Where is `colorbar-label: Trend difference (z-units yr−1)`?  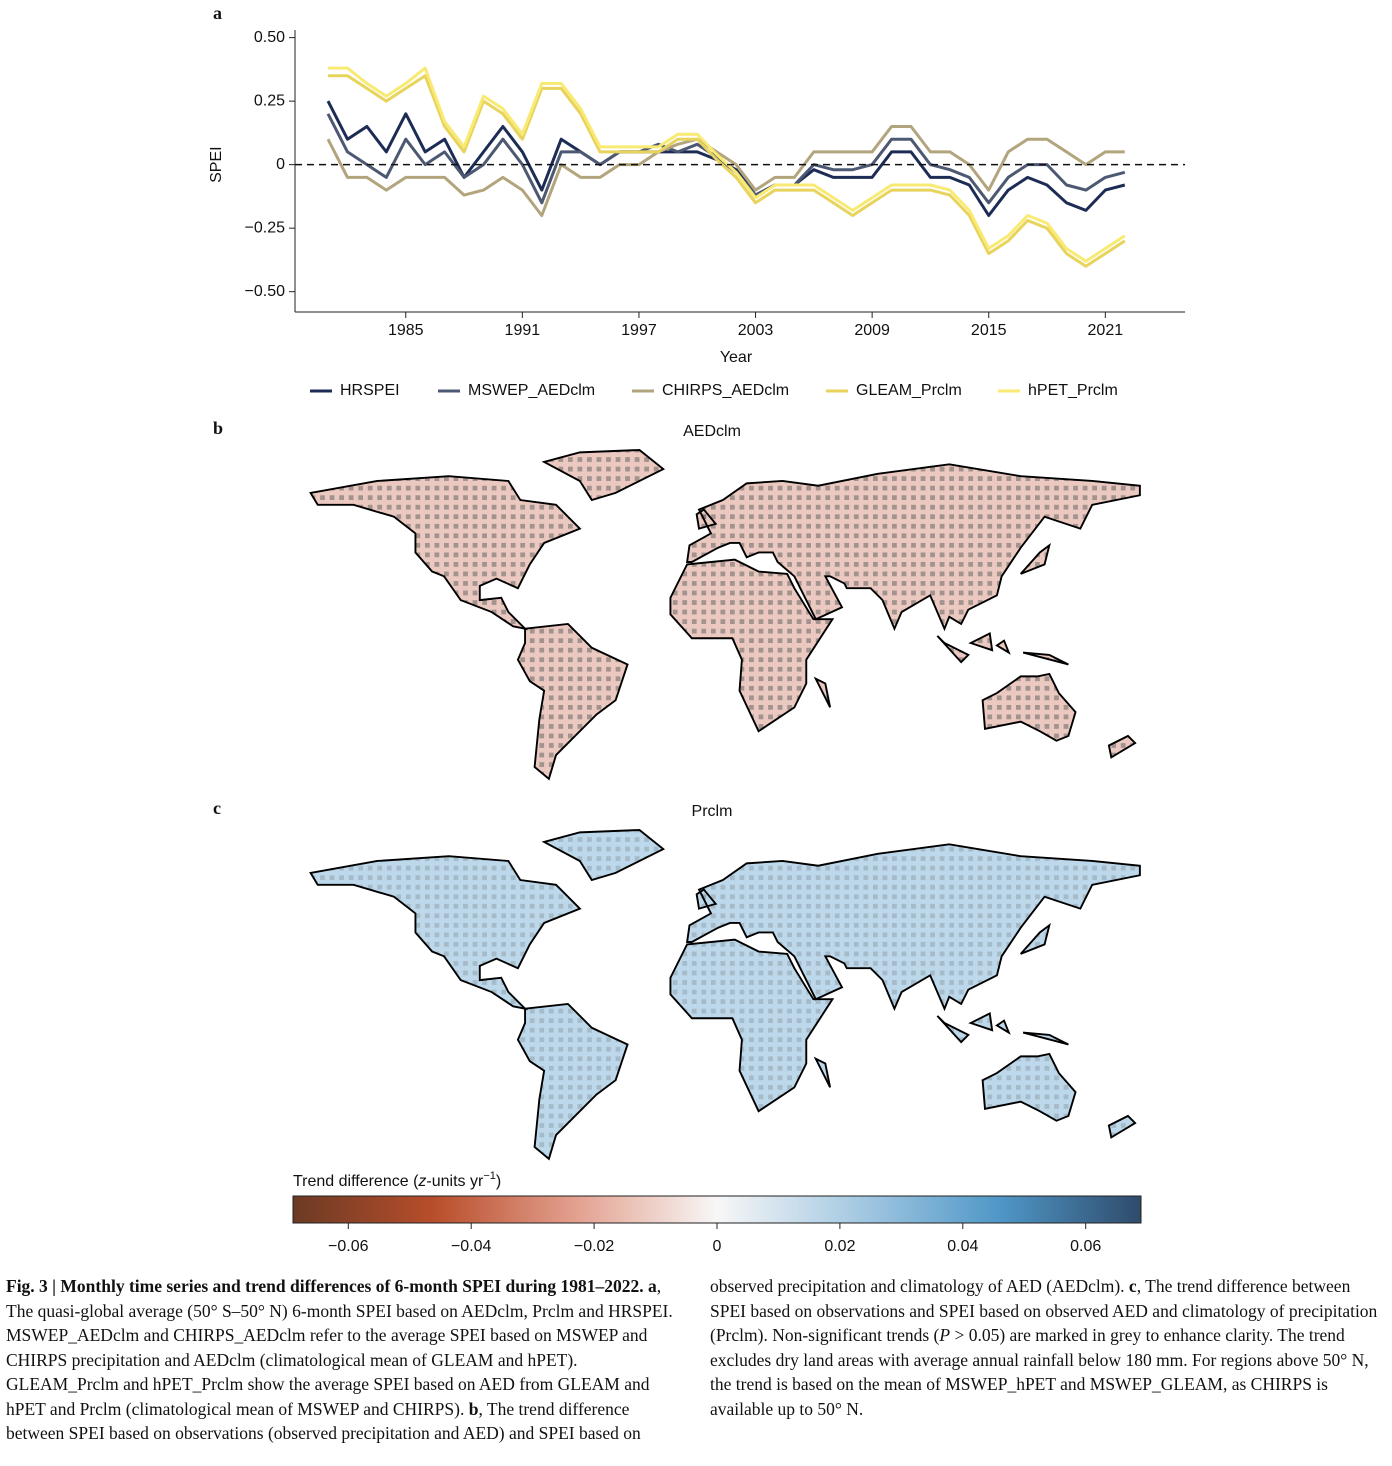
colorbar-label: Trend difference (z-units yr−1) is located at coordinates (397, 1180).